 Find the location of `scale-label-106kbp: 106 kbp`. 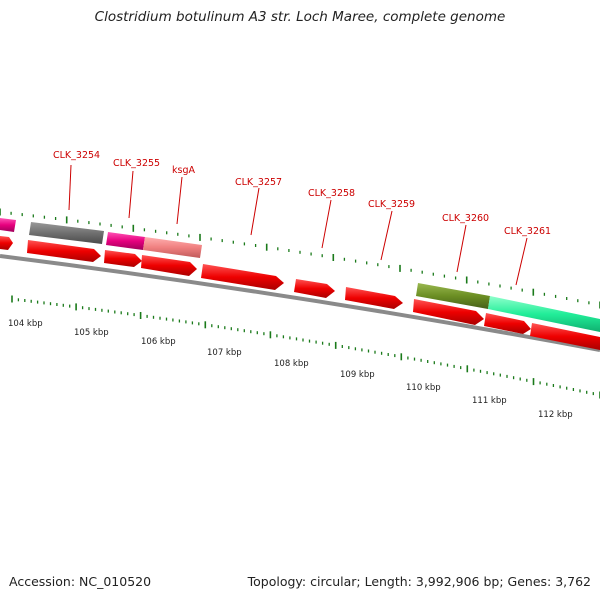

scale-label-106kbp: 106 kbp is located at coordinates (158, 342).